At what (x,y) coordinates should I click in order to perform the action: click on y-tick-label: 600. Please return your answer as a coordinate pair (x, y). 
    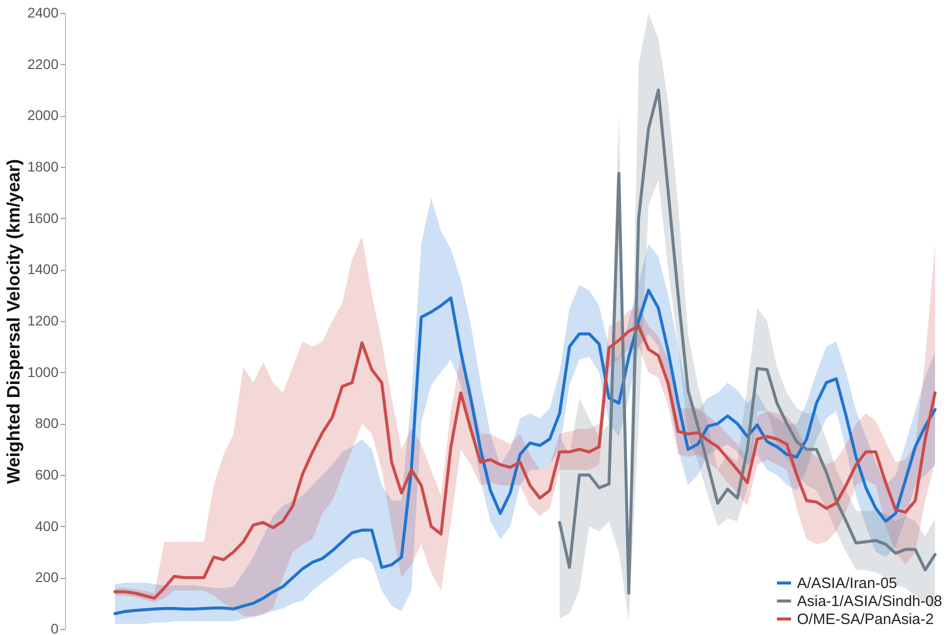
    Looking at the image, I should click on (47, 474).